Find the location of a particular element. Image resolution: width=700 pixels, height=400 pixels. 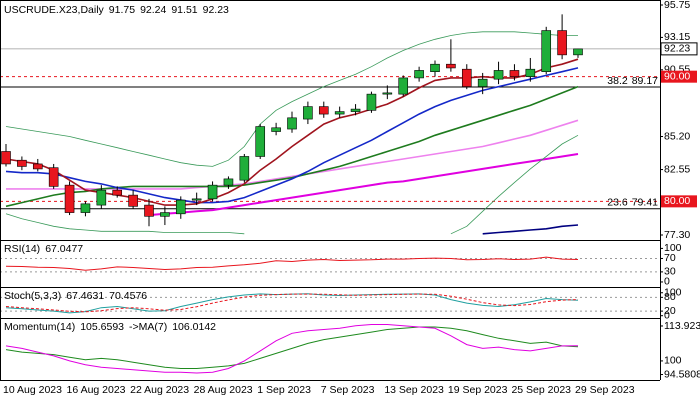

header-item: 91.51 is located at coordinates (184, 10).